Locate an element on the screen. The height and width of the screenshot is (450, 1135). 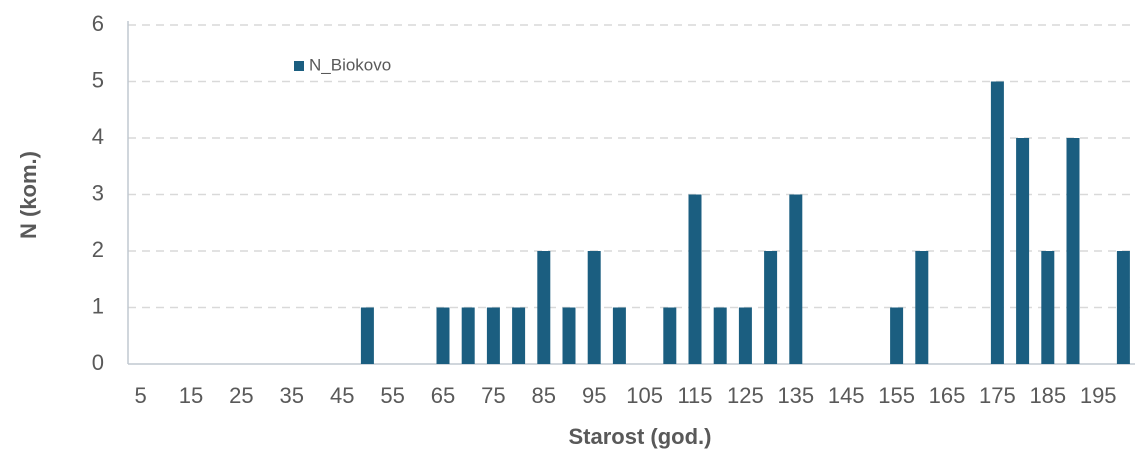
y-tick-label: 2 is located at coordinates (98, 249).